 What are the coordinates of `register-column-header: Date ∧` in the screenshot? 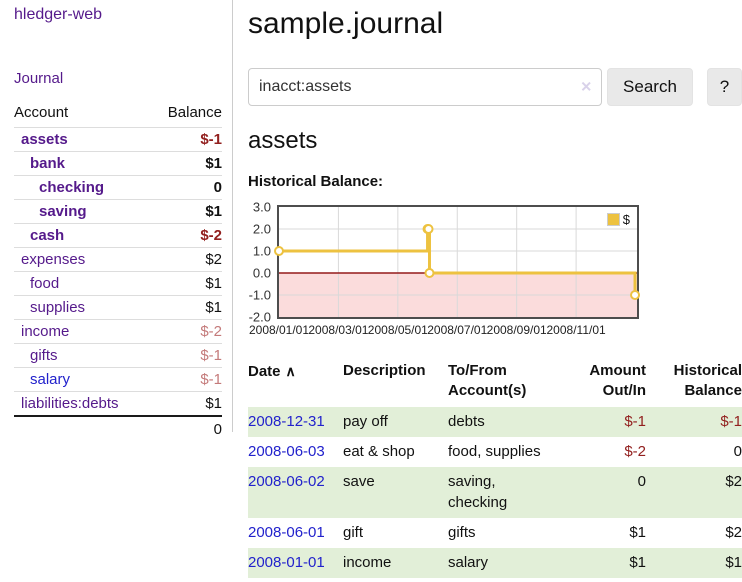 It's located at (272, 371).